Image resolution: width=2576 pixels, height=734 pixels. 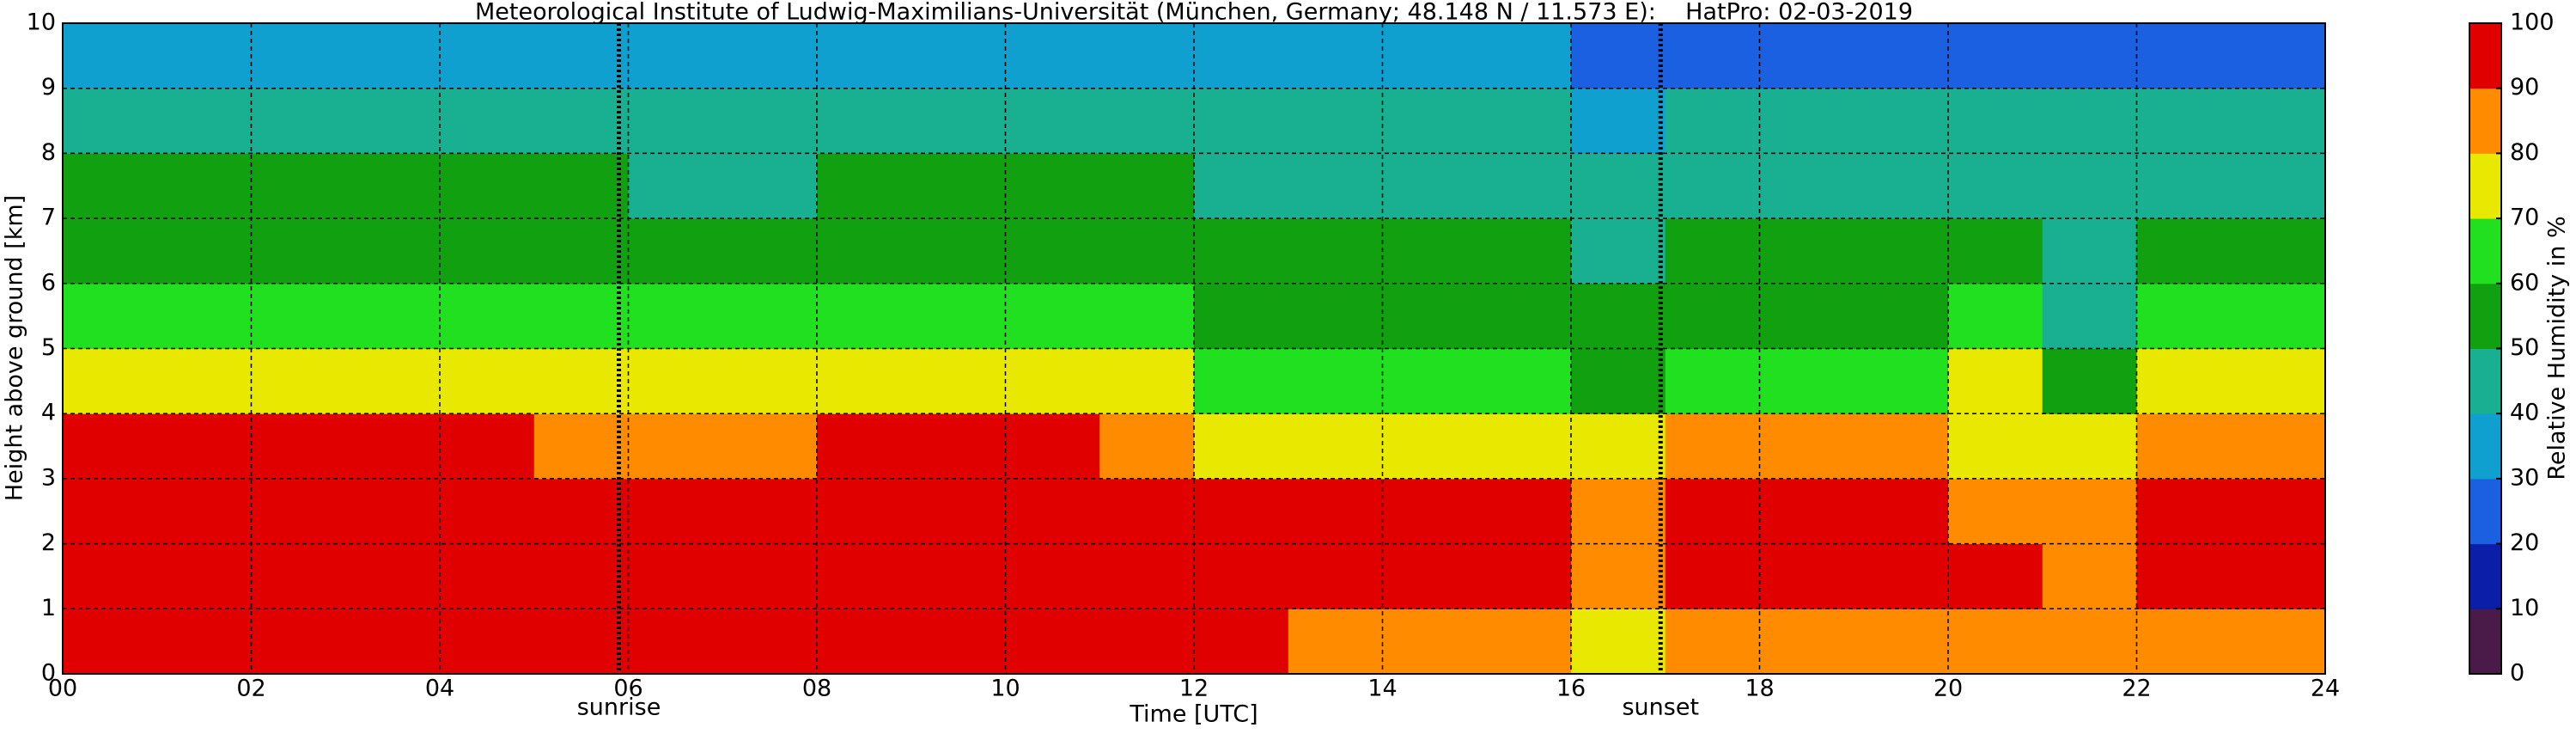 I want to click on y-tick-label: 9, so click(x=48, y=87).